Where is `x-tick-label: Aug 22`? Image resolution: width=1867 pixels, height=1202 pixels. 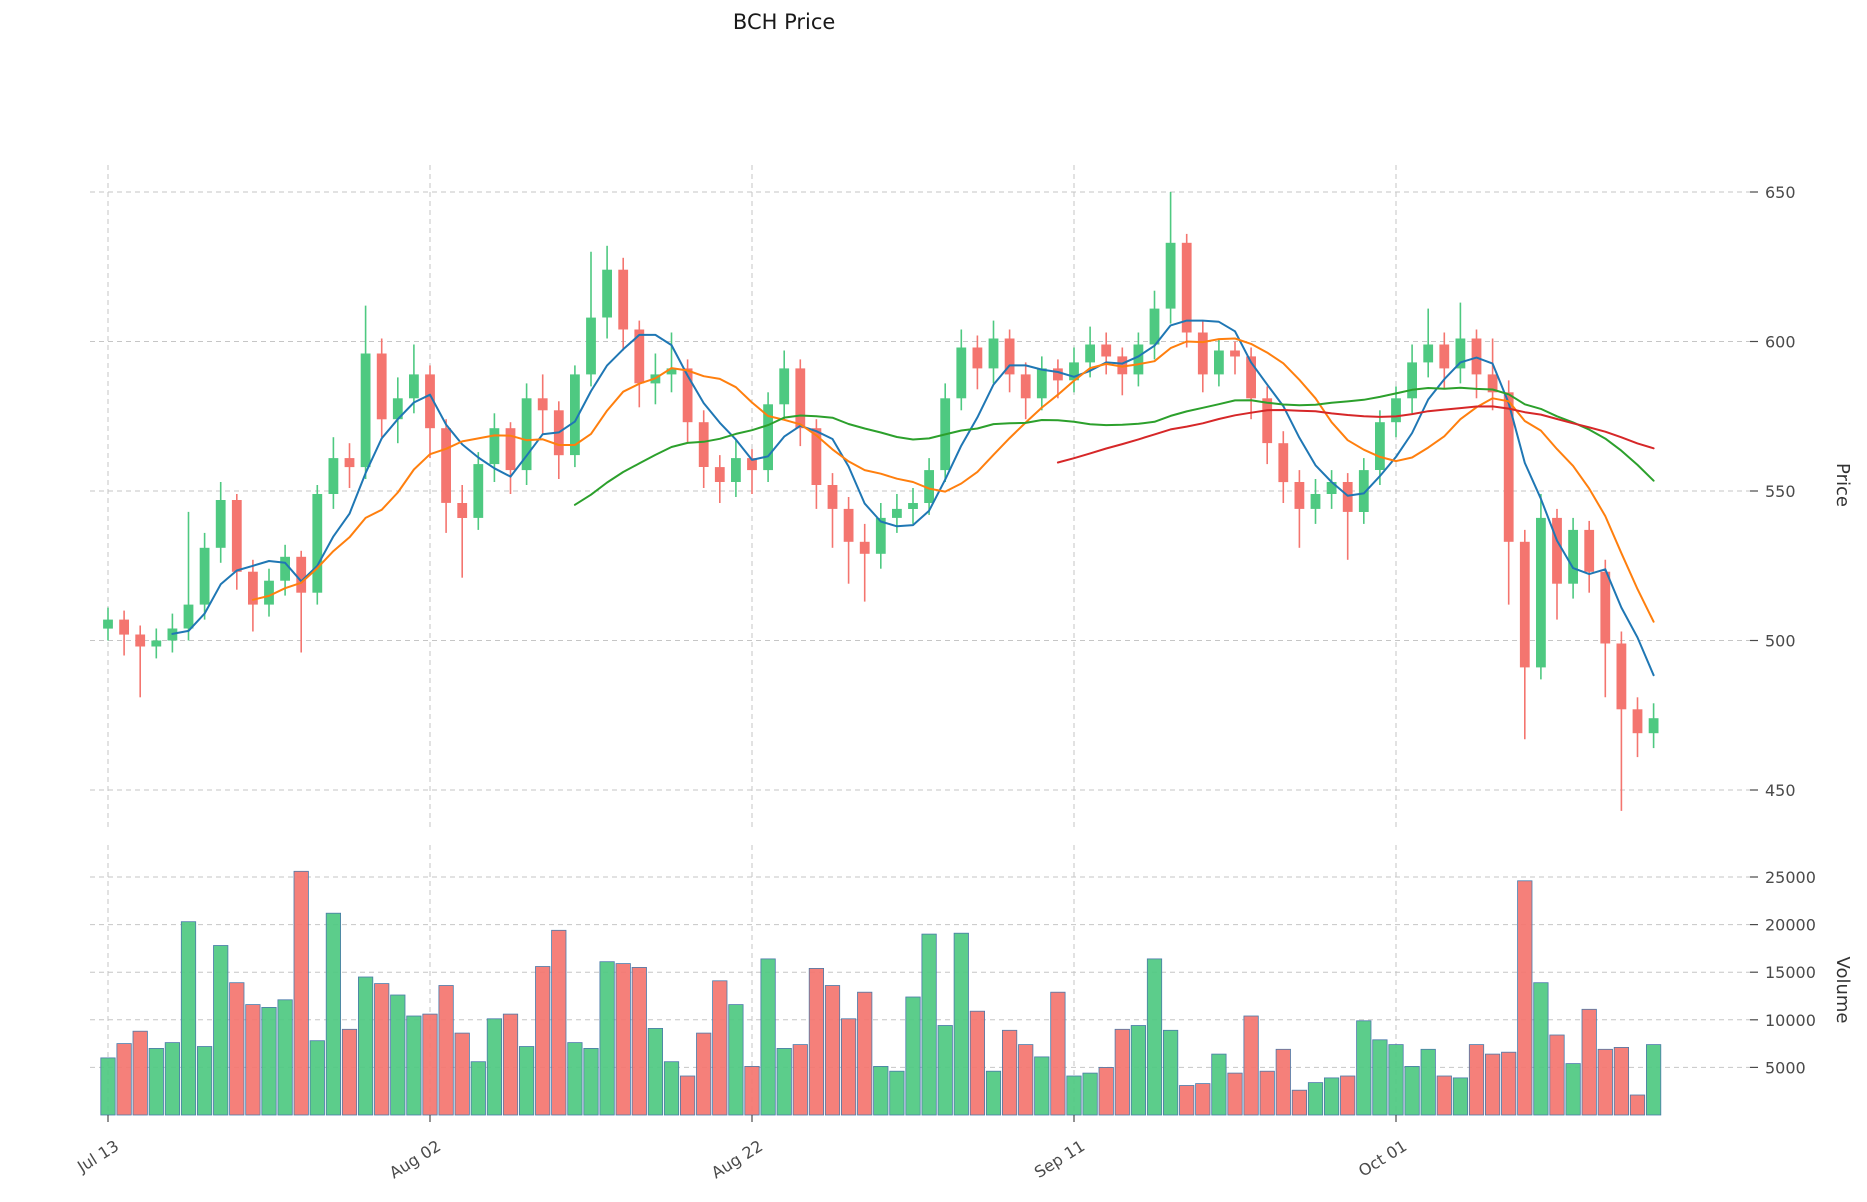 x-tick-label: Aug 22 is located at coordinates (737, 1159).